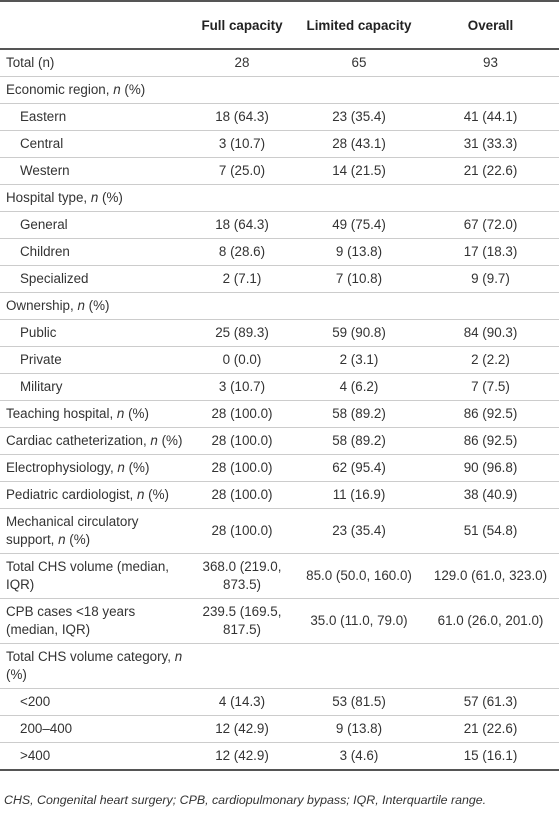 The image size is (559, 832). Describe the element at coordinates (359, 117) in the screenshot. I see `cell: 23 (35.4)` at that location.